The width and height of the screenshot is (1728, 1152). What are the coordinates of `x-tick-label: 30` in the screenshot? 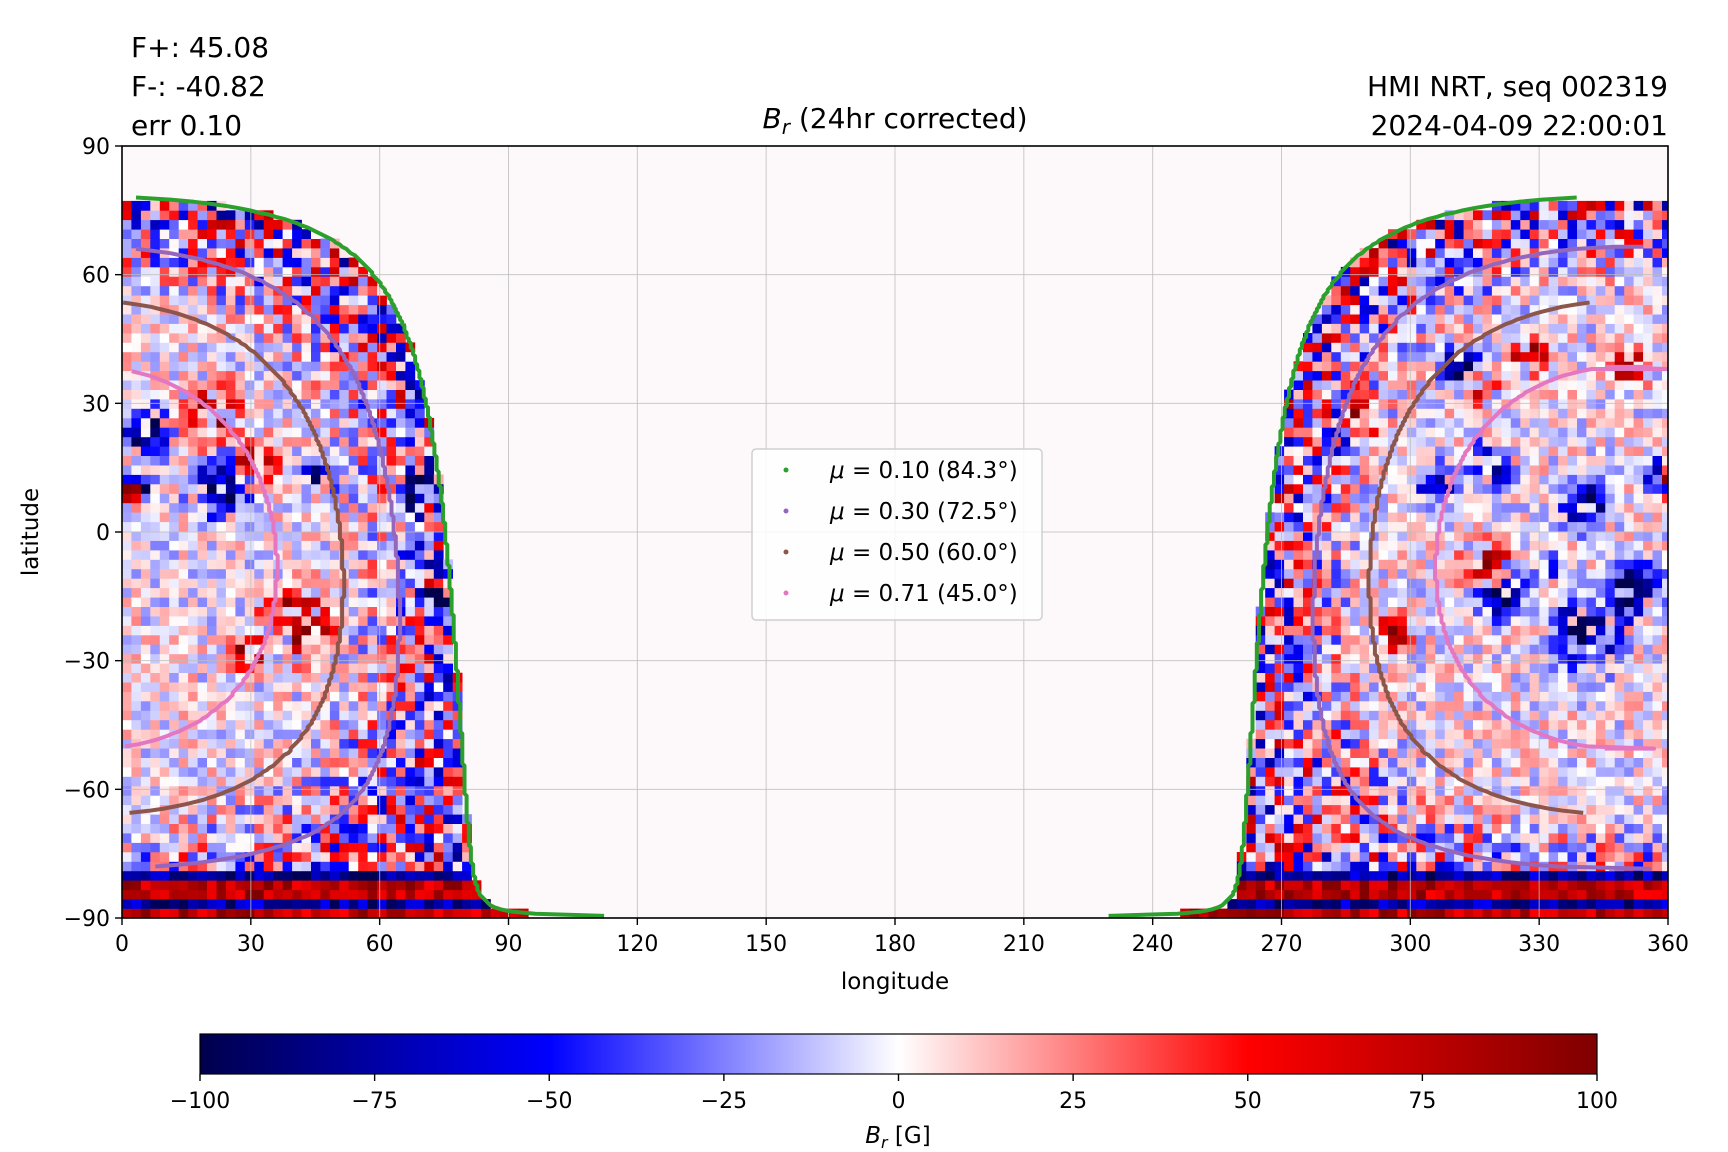 It's located at (251, 944).